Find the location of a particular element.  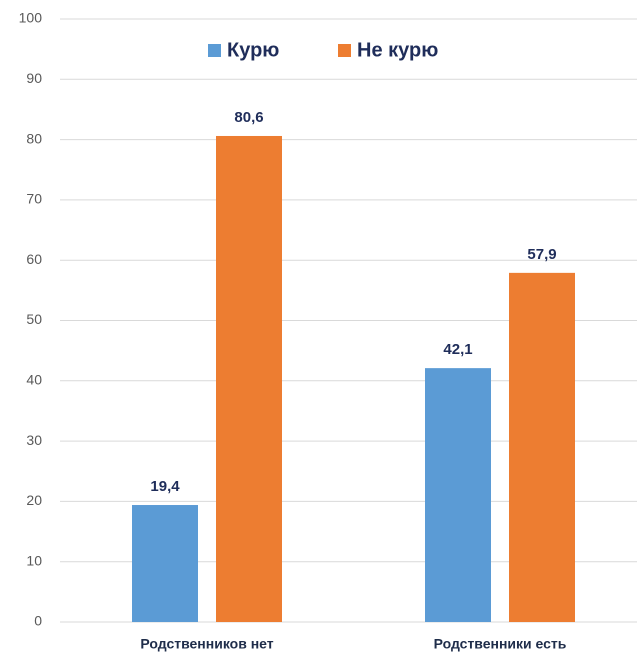

legend-label: Курю is located at coordinates (253, 50).